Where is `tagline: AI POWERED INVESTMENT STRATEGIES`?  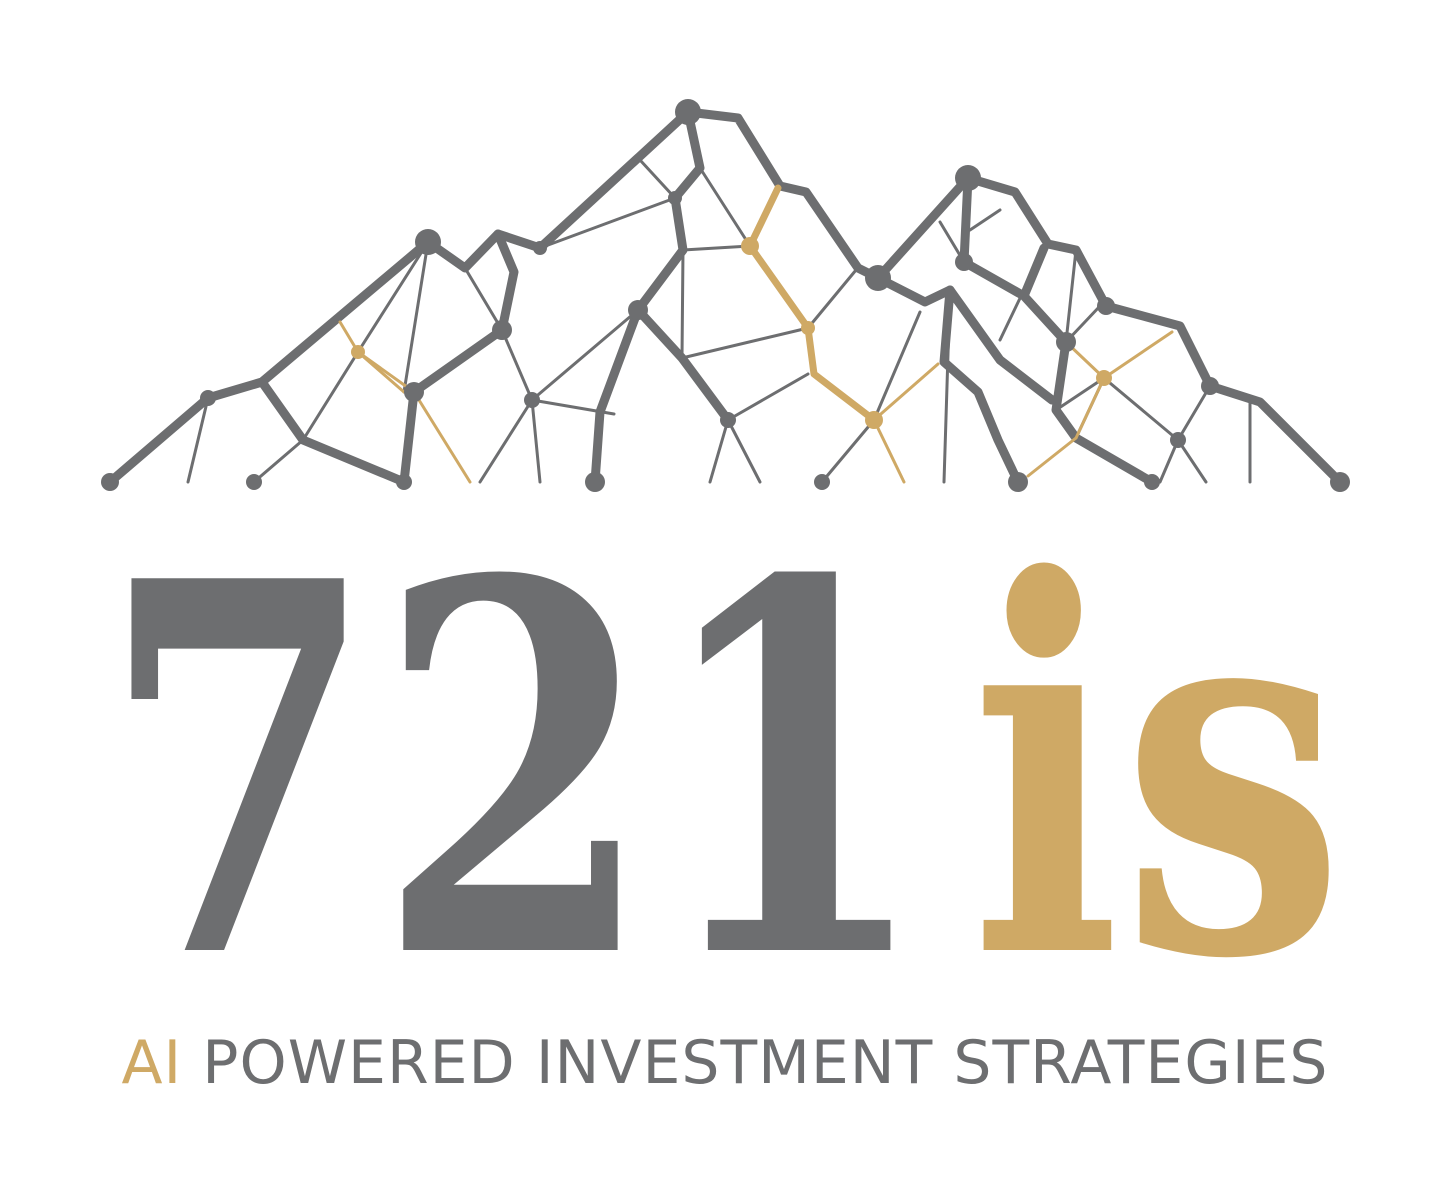 tagline: AI POWERED INVESTMENT STRATEGIES is located at coordinates (725, 1063).